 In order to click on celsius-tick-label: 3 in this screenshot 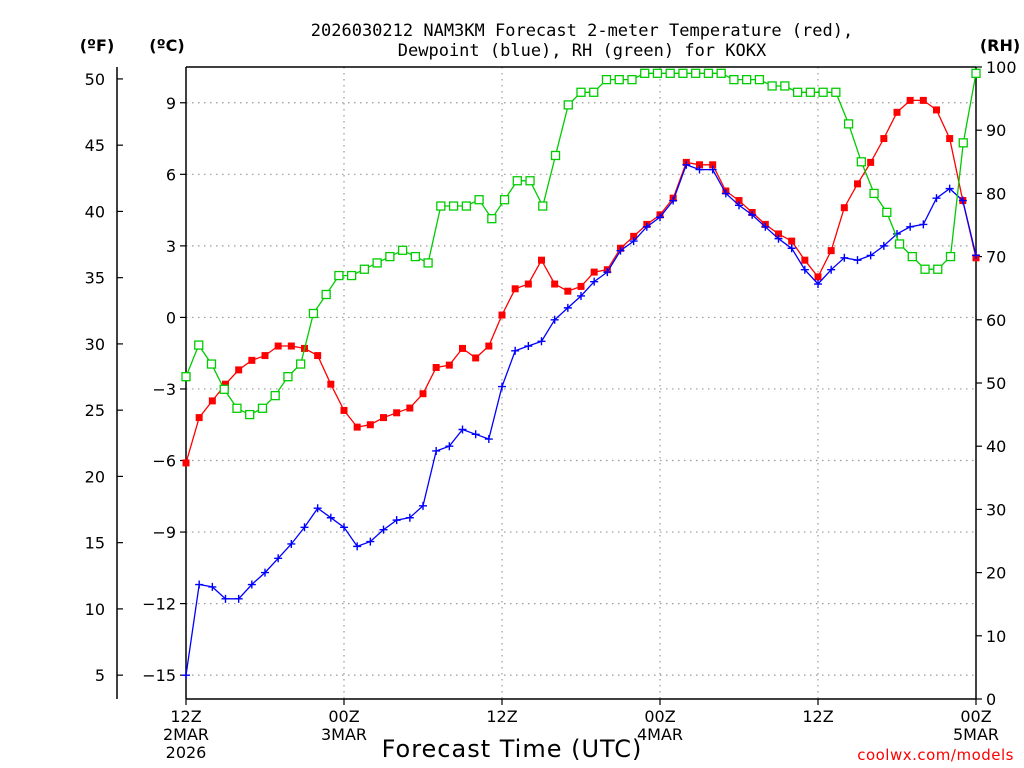, I will do `click(171, 246)`.